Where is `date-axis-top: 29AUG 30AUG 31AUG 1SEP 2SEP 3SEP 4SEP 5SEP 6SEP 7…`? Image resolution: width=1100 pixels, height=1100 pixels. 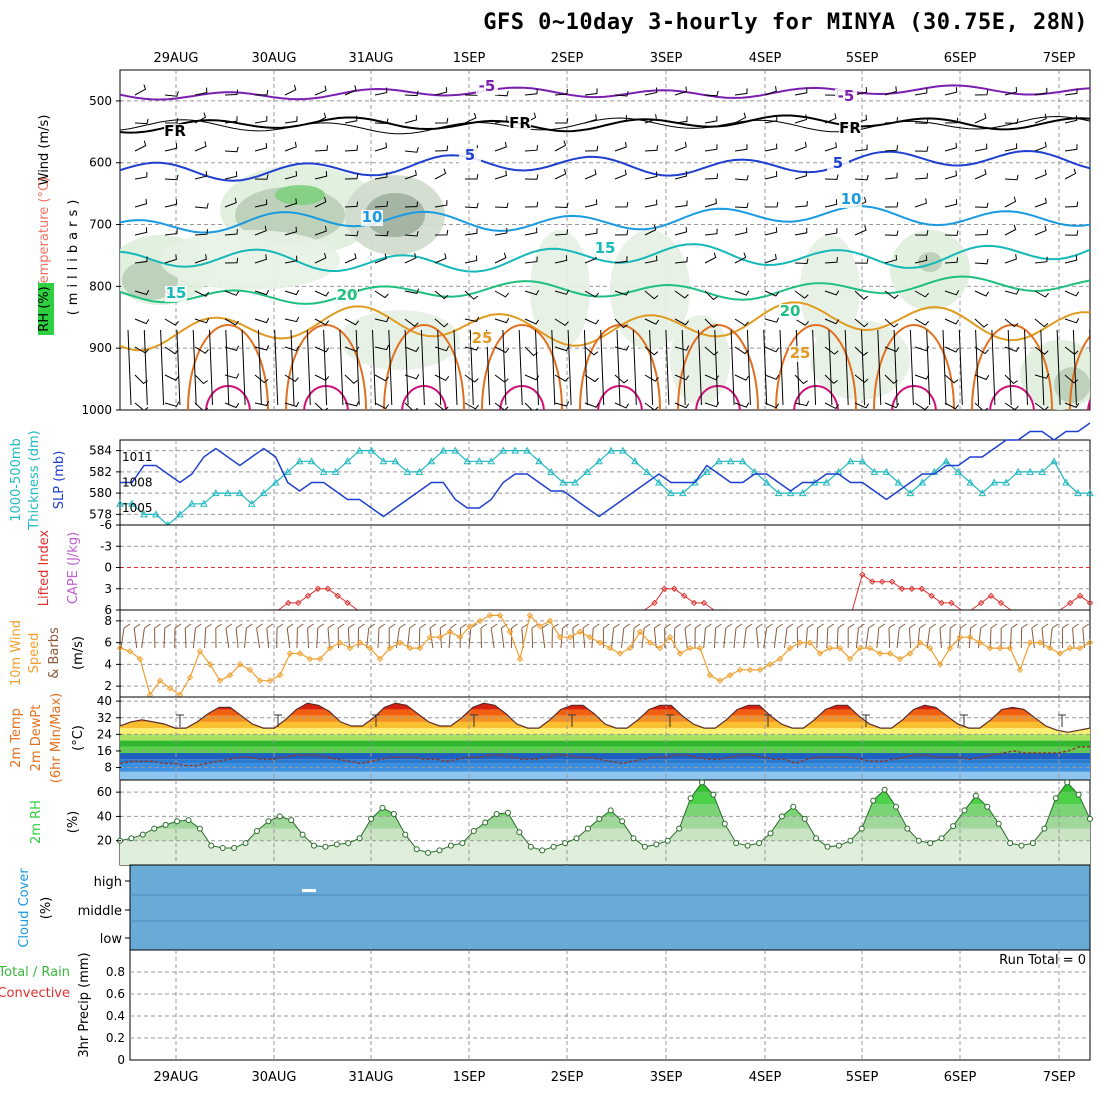 date-axis-top: 29AUG 30AUG 31AUG 1SEP 2SEP 3SEP 4SEP 5SEP 6SEP 7… is located at coordinates (614, 58).